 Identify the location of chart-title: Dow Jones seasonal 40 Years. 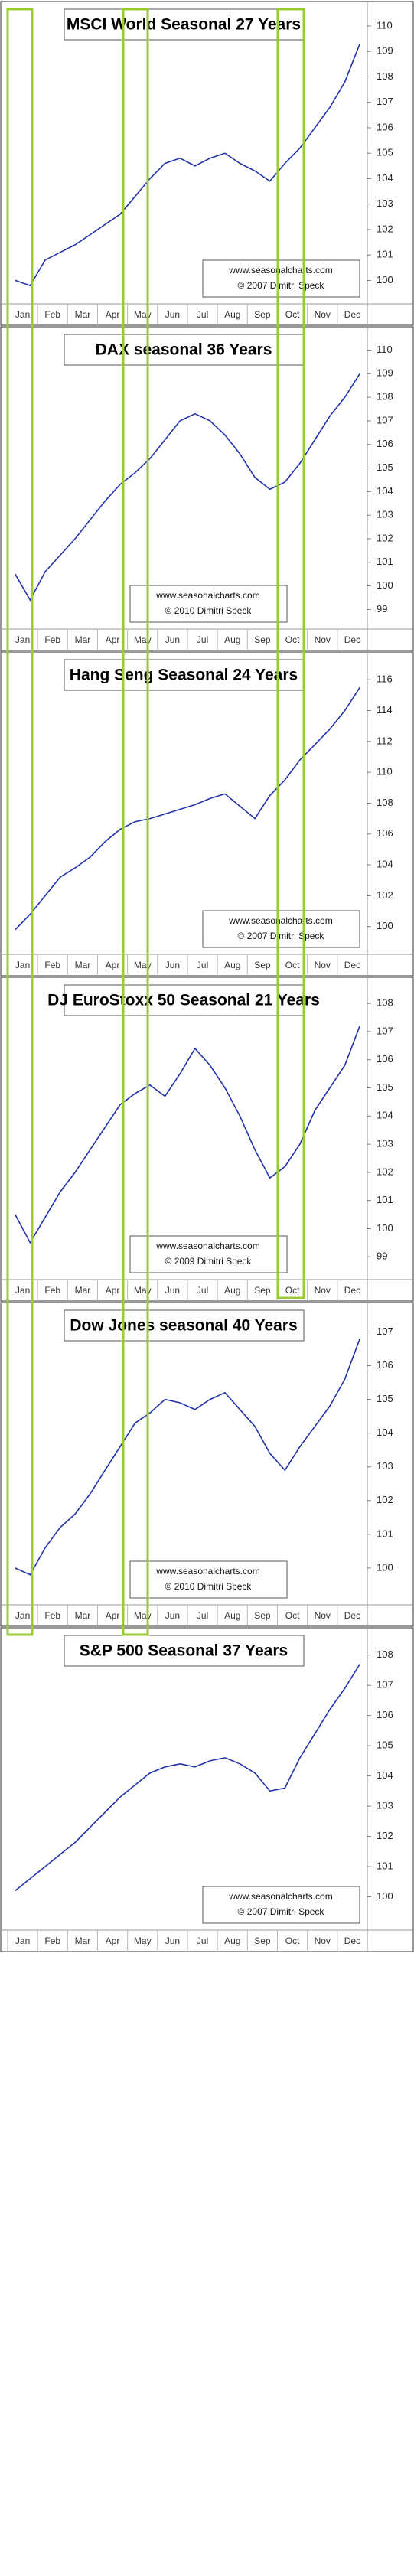
(184, 1326).